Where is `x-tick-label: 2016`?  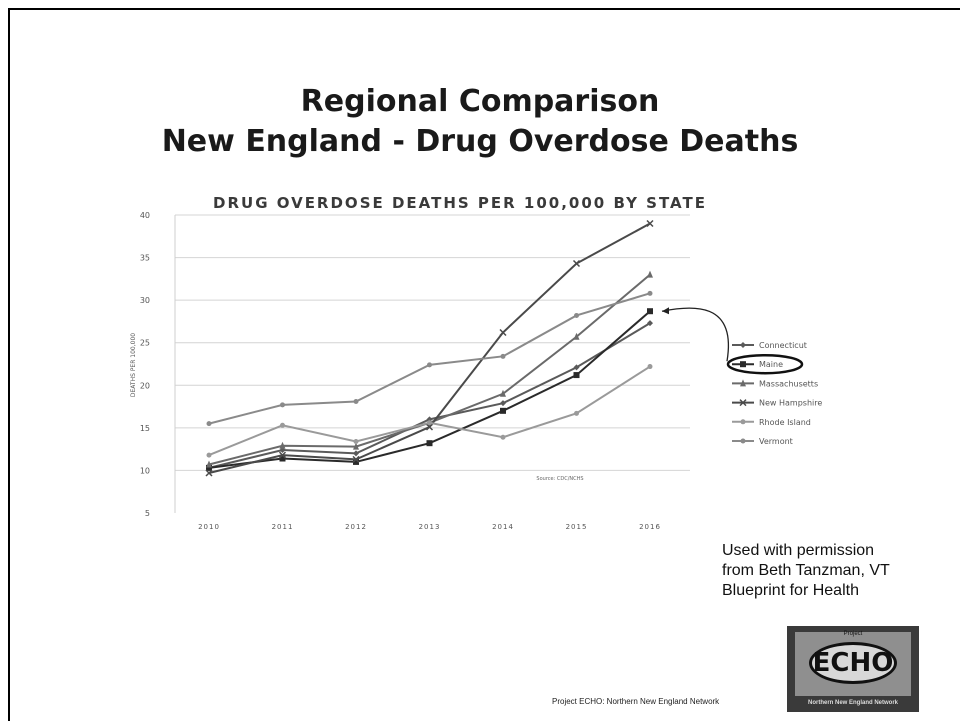
x-tick-label: 2016 is located at coordinates (650, 527).